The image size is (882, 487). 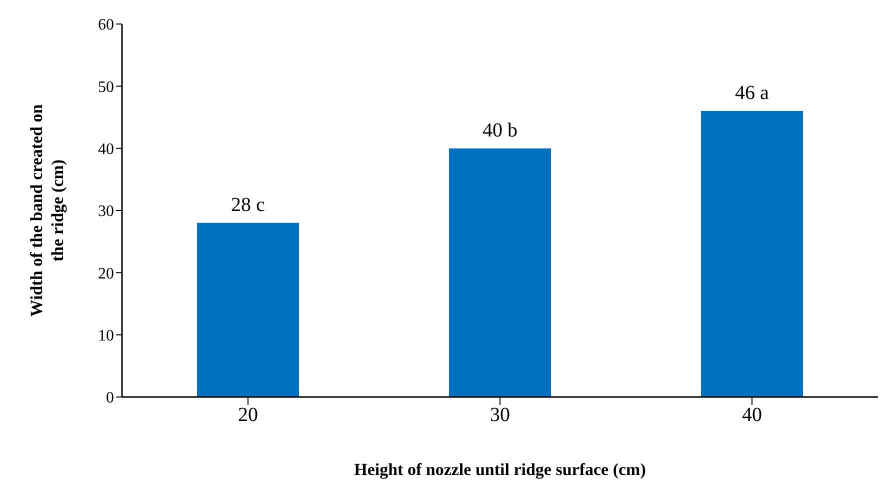 I want to click on y-tick-label: 20, so click(x=106, y=273).